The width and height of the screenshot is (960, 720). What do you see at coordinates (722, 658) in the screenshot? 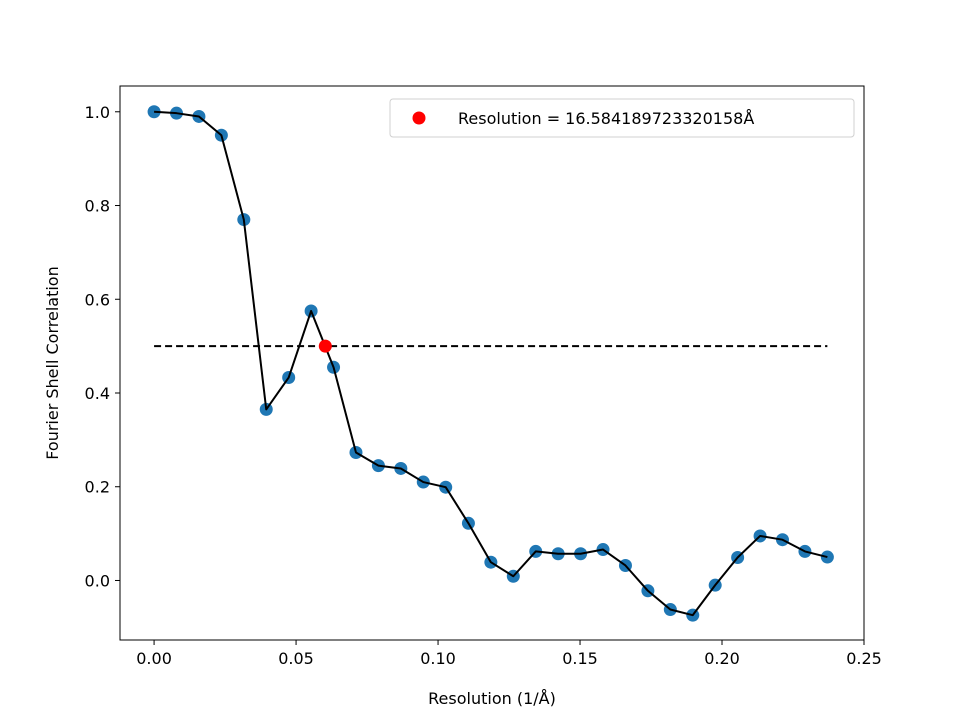
I see `x-tick-label: 0.20` at bounding box center [722, 658].